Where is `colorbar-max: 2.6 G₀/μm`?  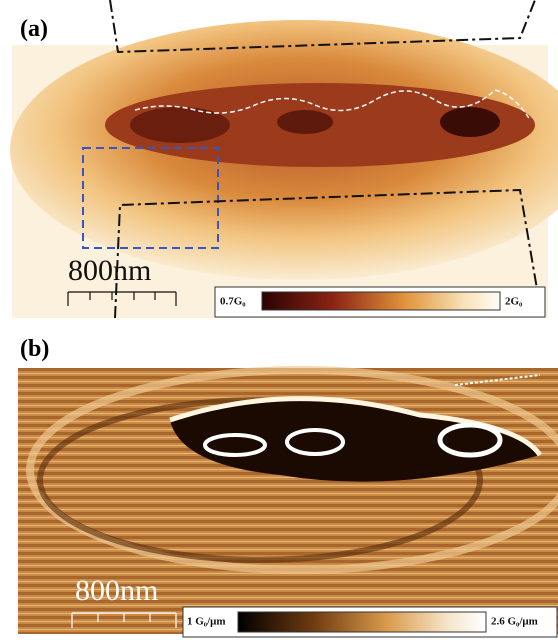 colorbar-max: 2.6 G₀/μm is located at coordinates (514, 622).